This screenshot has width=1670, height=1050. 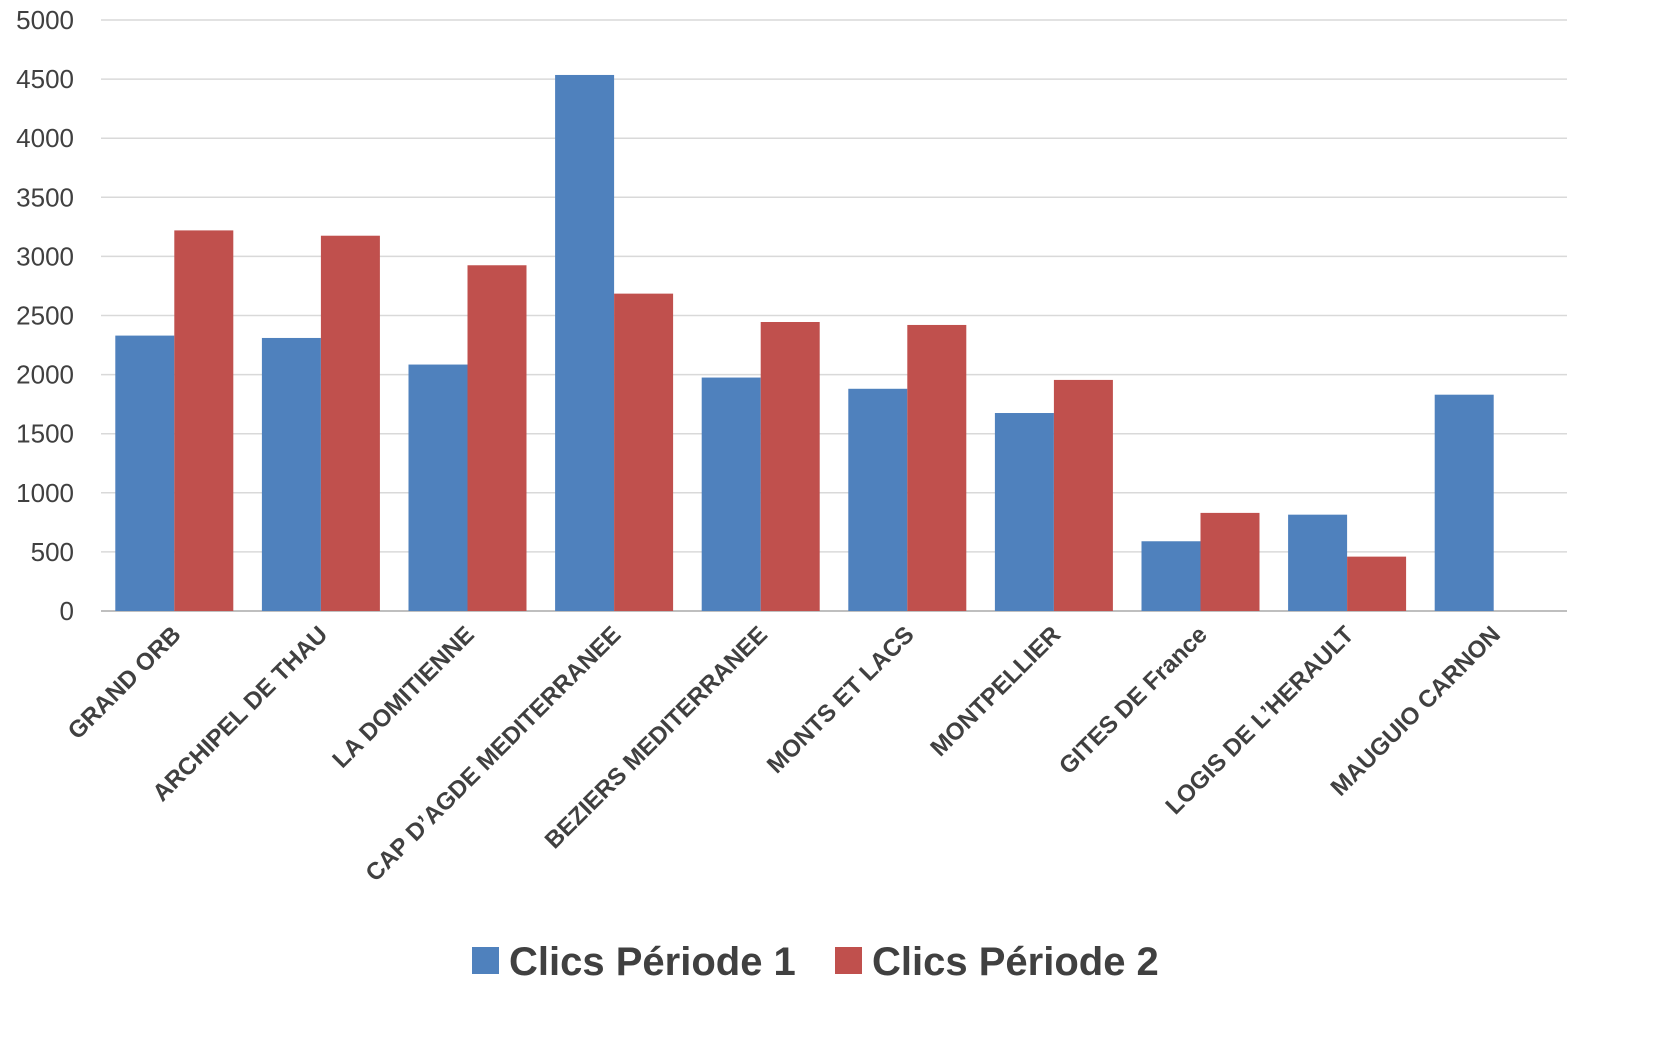 I want to click on y-tick-label: 1500, so click(x=45, y=434).